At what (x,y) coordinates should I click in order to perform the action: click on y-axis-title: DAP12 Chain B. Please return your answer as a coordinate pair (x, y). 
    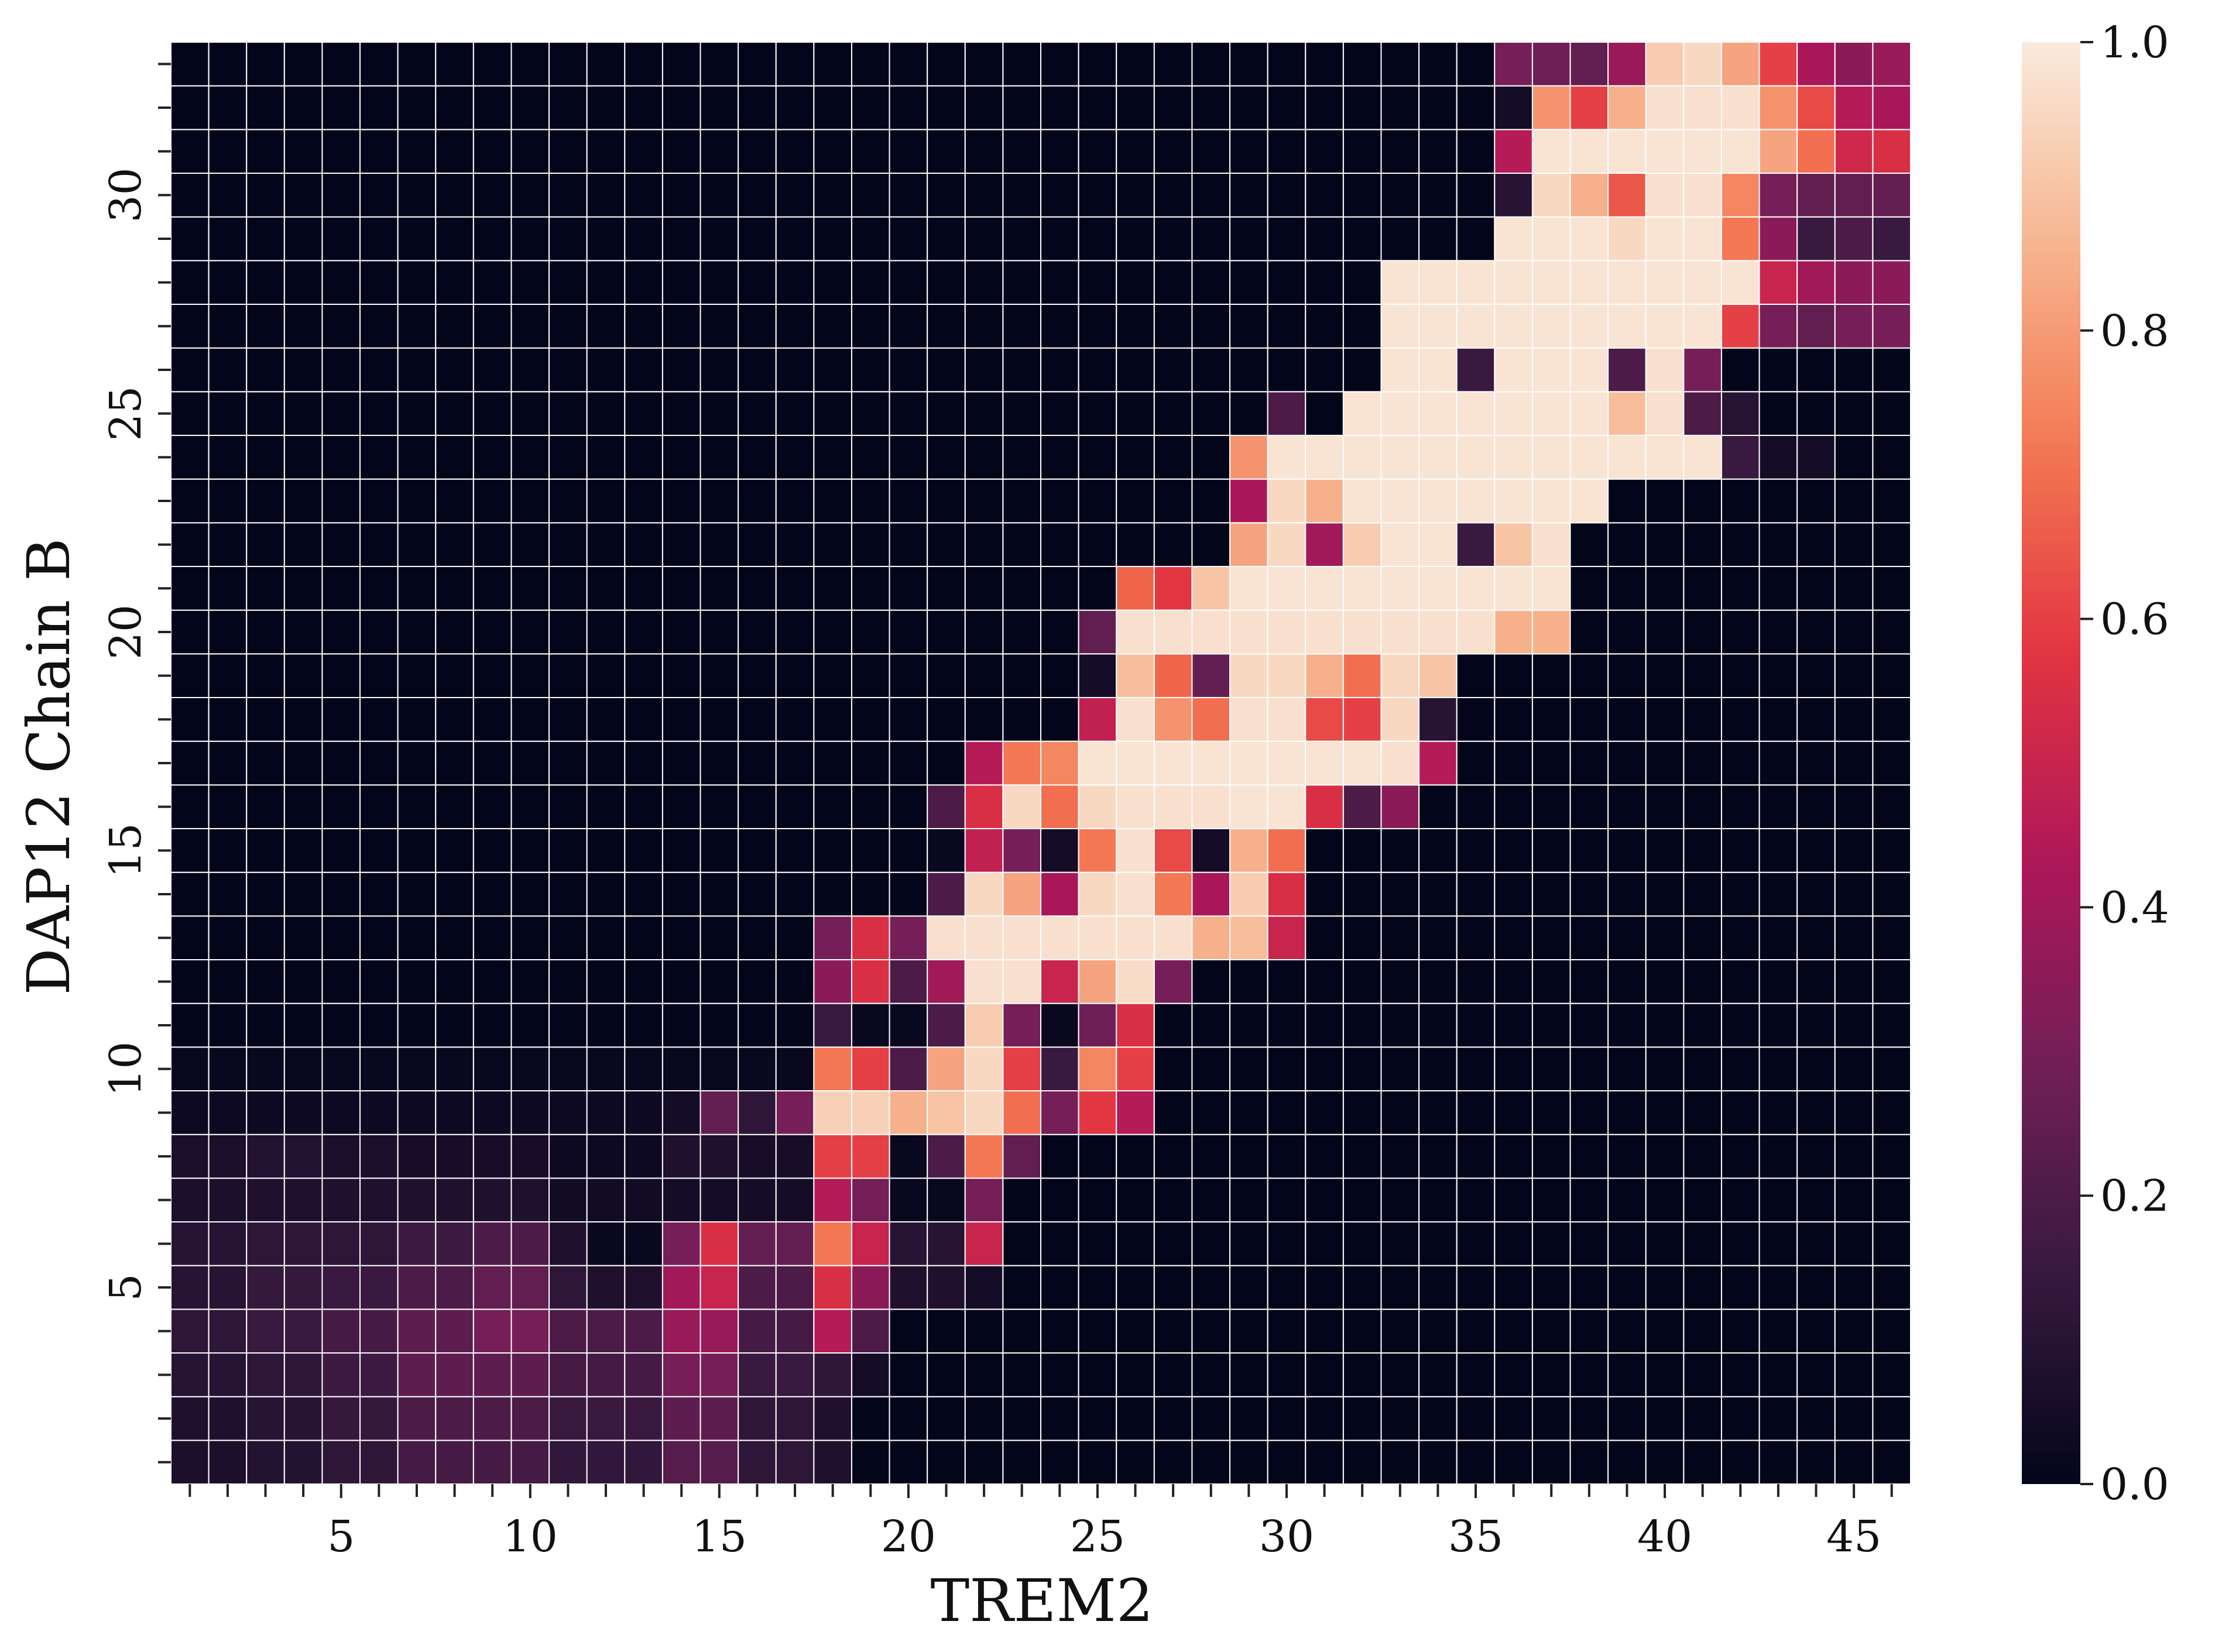
    Looking at the image, I should click on (49, 767).